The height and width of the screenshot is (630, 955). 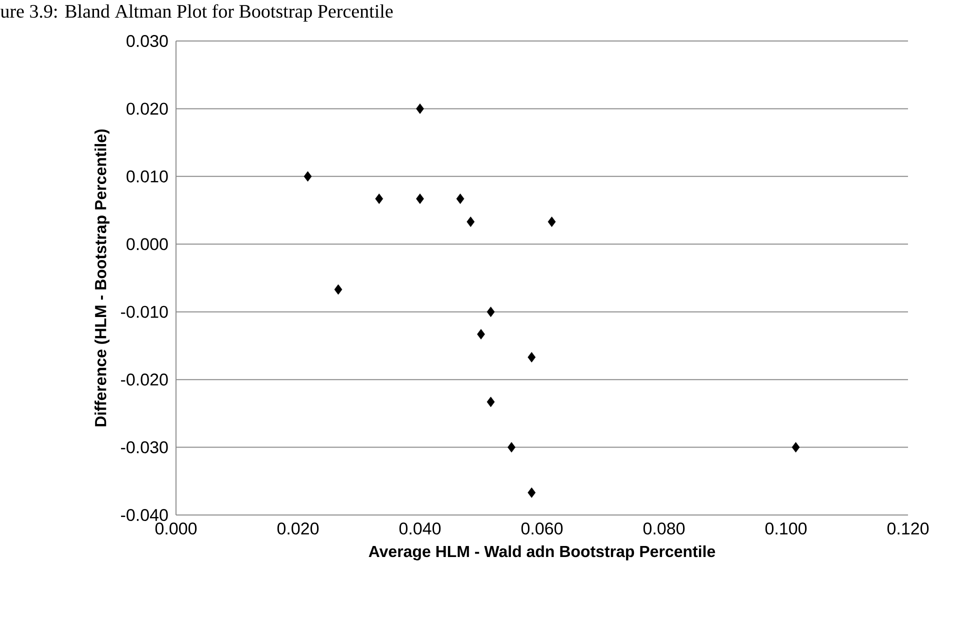 I want to click on y-tick-label: 0.020, so click(x=147, y=108).